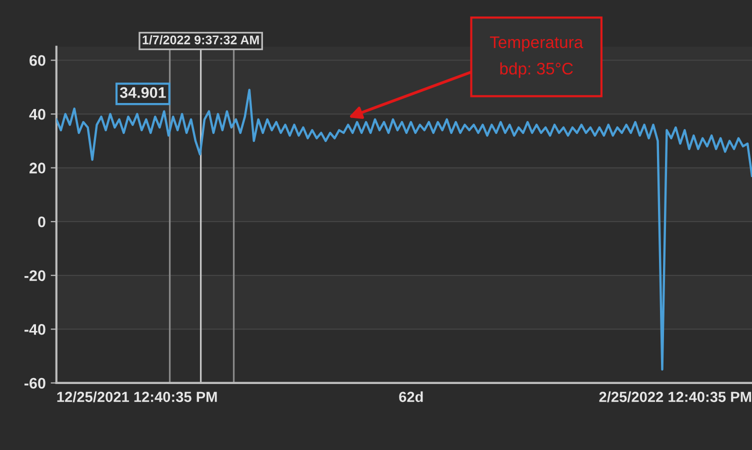  I want to click on y-tick-label: 20, so click(38, 168).